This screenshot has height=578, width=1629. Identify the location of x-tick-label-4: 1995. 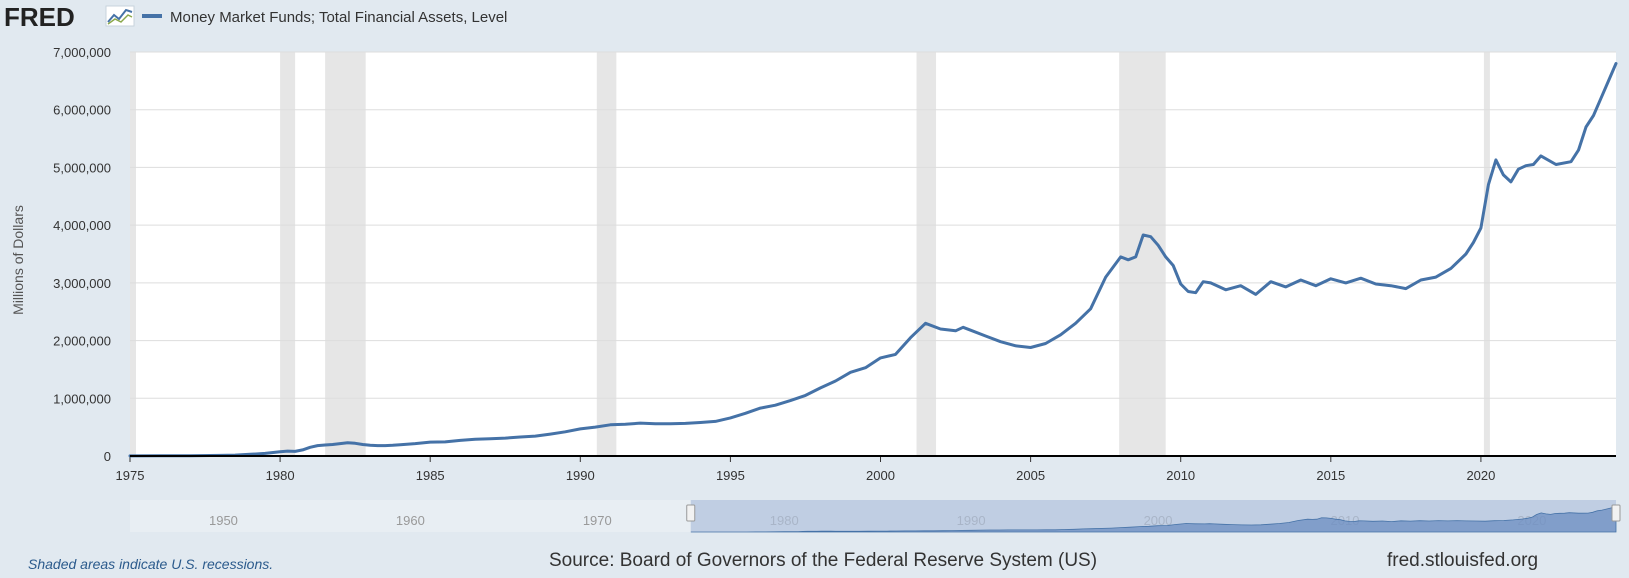
(730, 475).